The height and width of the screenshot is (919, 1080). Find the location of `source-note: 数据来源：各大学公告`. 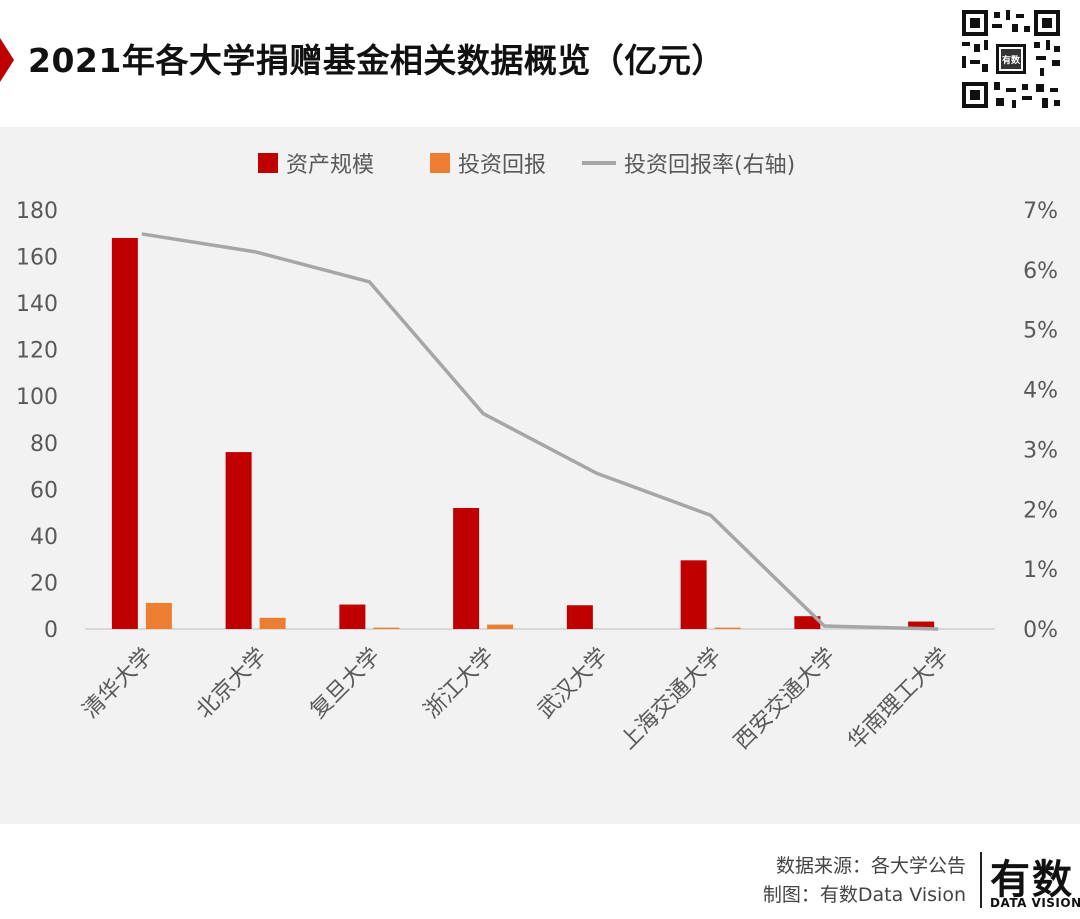

source-note: 数据来源：各大学公告 is located at coordinates (870, 866).